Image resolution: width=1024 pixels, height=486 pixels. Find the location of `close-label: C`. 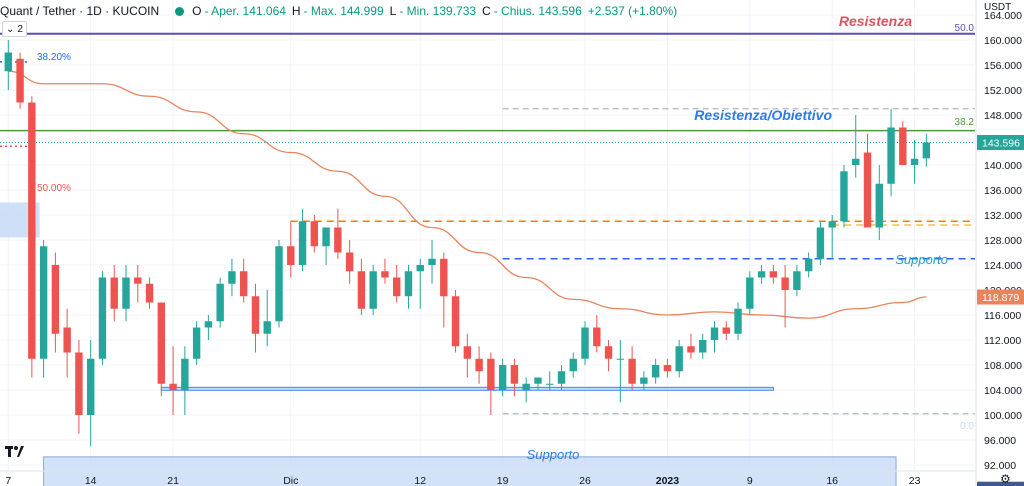

close-label: C is located at coordinates (486, 11).